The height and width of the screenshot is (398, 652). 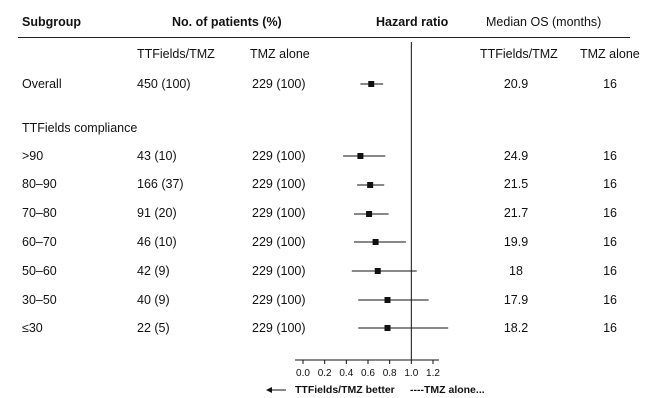 I want to click on row-os-ttfields: 24.9, so click(x=516, y=156).